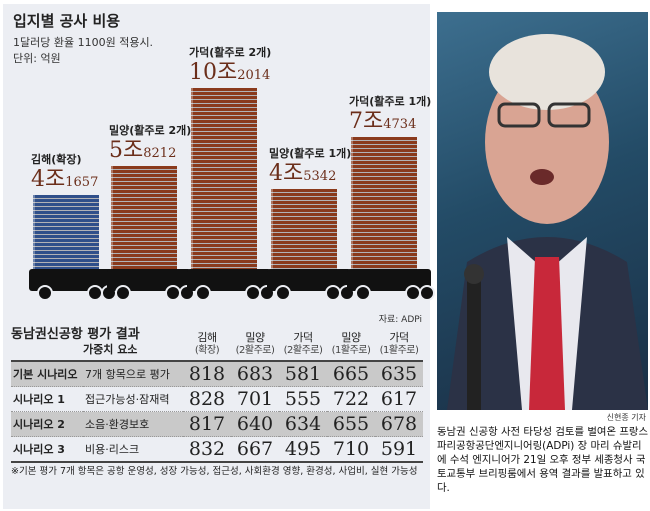 The image size is (650, 511). What do you see at coordinates (133, 424) in the screenshot?
I see `factor-cell: 소음·환경보호` at bounding box center [133, 424].